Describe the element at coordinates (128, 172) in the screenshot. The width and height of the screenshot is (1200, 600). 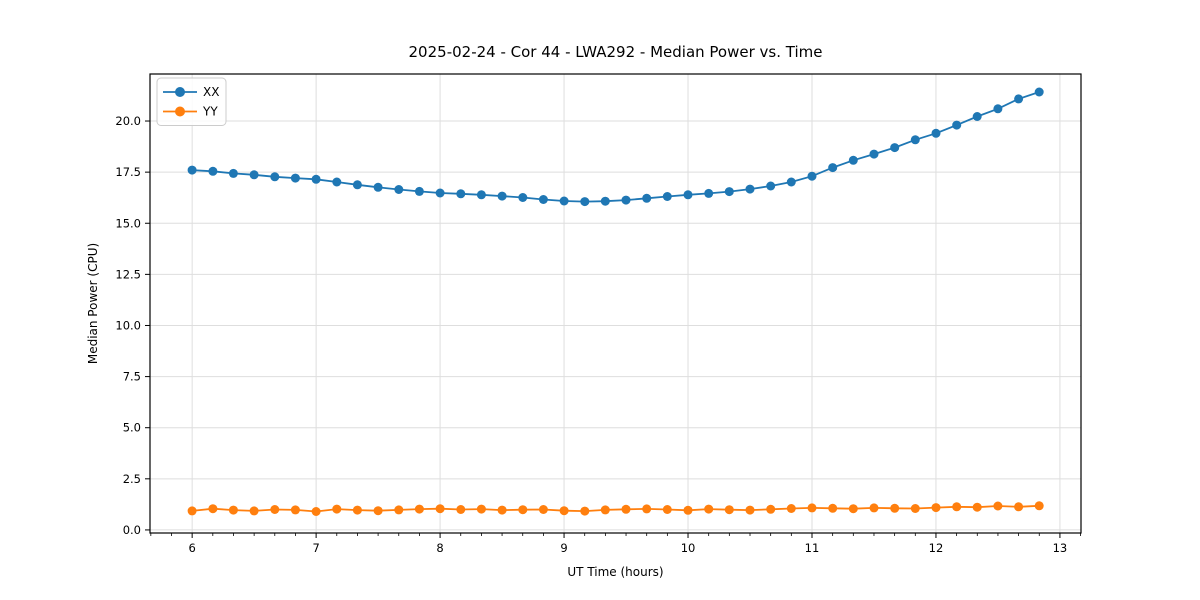
I see `y-tick-label: 17.5` at that location.